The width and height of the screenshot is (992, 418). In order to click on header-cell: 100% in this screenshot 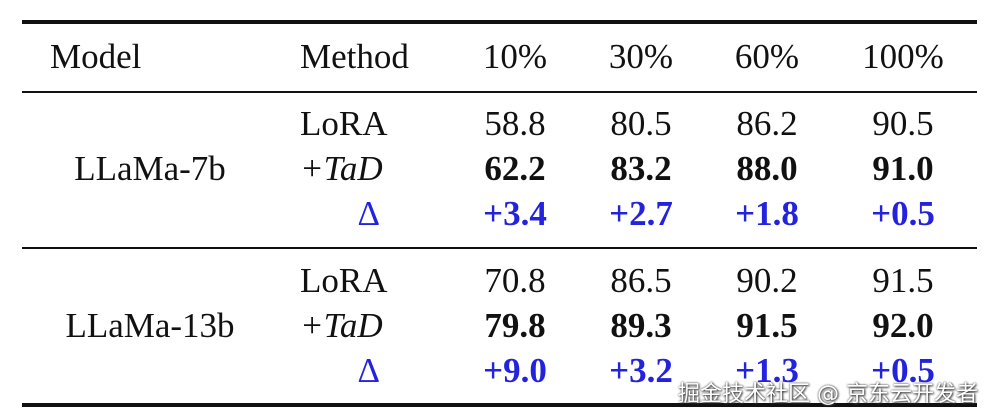, I will do `click(903, 56)`.